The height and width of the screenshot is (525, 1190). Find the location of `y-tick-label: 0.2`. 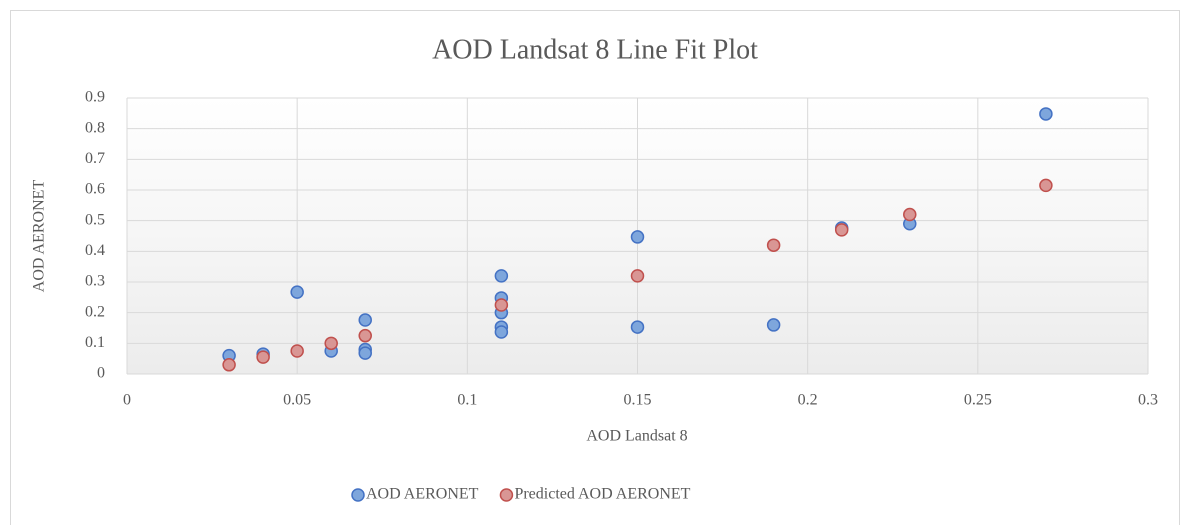

y-tick-label: 0.2 is located at coordinates (95, 311).